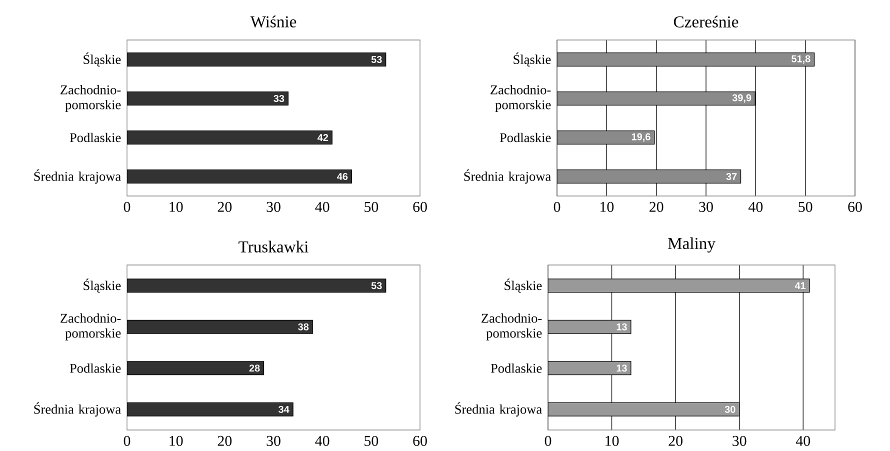  I want to click on data-label: 34, so click(284, 409).